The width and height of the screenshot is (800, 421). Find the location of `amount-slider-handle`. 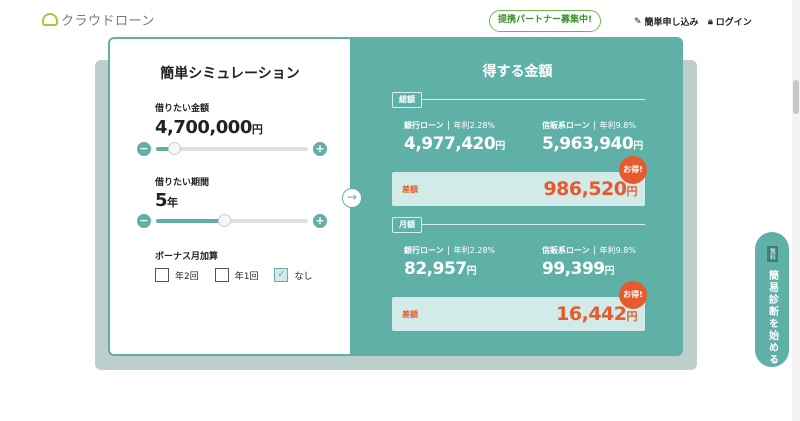

amount-slider-handle is located at coordinates (175, 148).